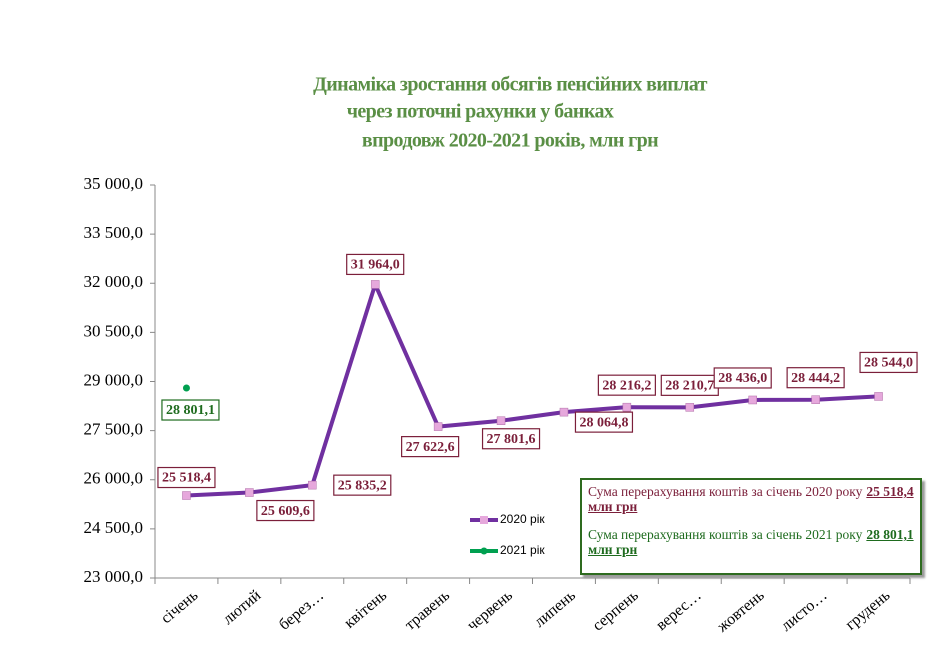 Image resolution: width=944 pixels, height=664 pixels. I want to click on value-label: 25 609,6, so click(285, 511).